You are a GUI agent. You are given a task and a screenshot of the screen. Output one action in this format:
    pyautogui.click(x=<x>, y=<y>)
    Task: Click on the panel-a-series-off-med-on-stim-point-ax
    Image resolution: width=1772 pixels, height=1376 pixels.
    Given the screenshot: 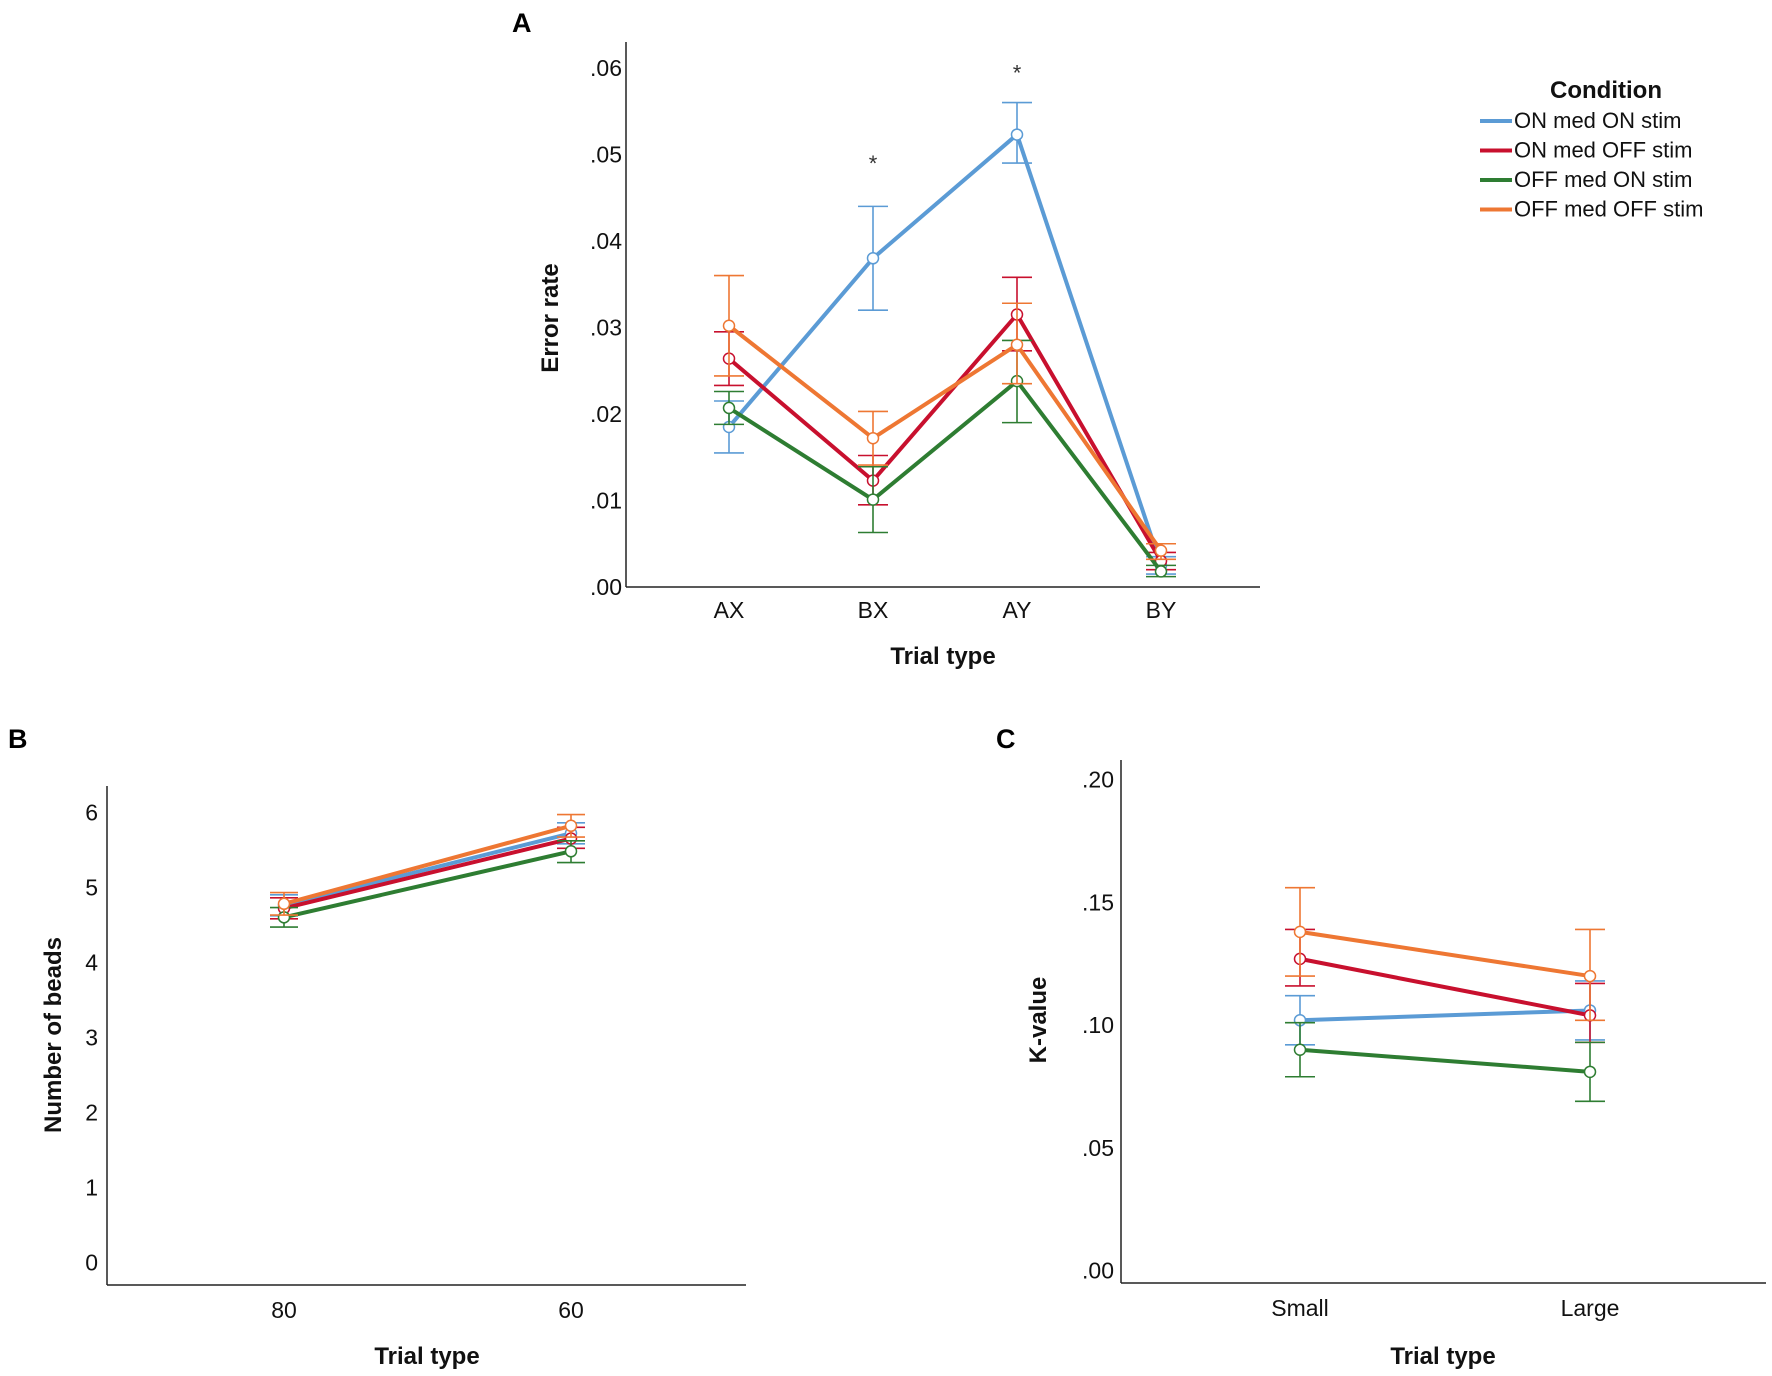 What is the action you would take?
    pyautogui.click(x=729, y=408)
    